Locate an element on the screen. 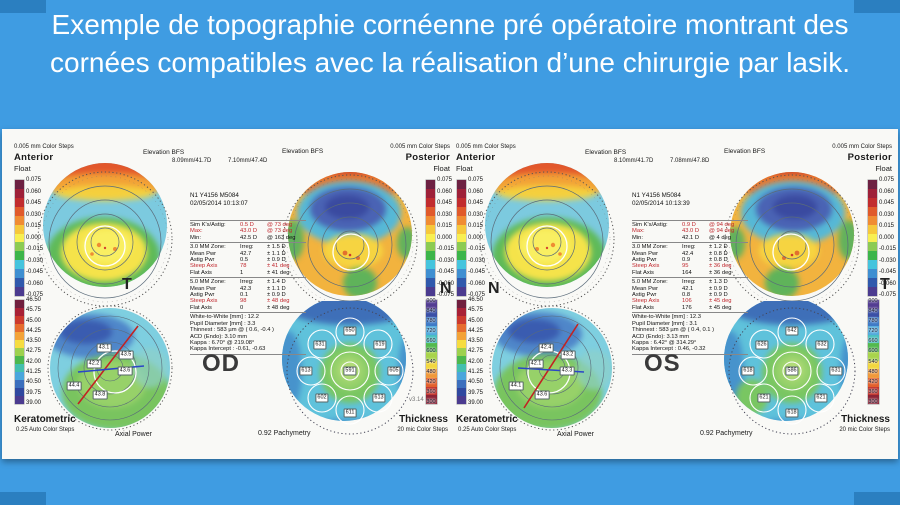 The height and width of the screenshot is (505, 900). keratometry-value-tag: 42.4 is located at coordinates (546, 348).